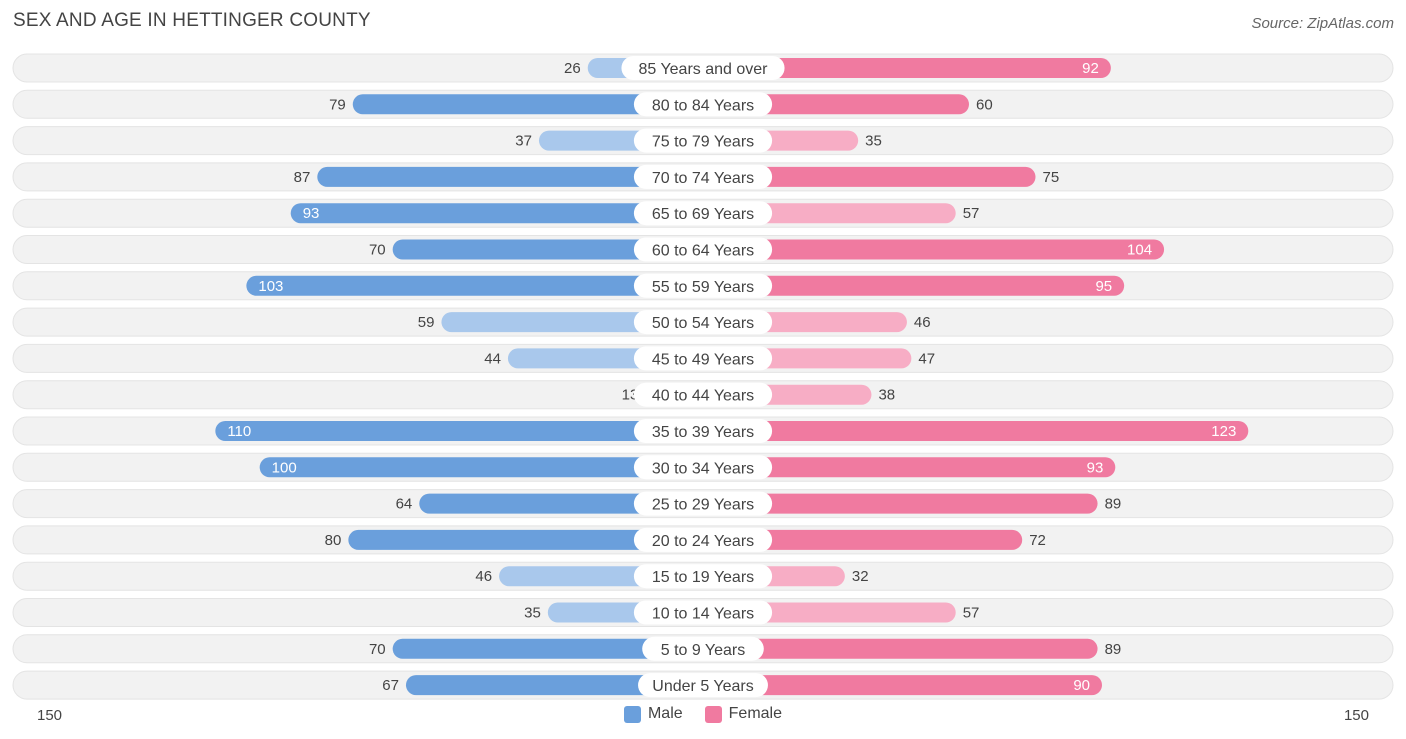  I want to click on label-male: 93, so click(311, 213).